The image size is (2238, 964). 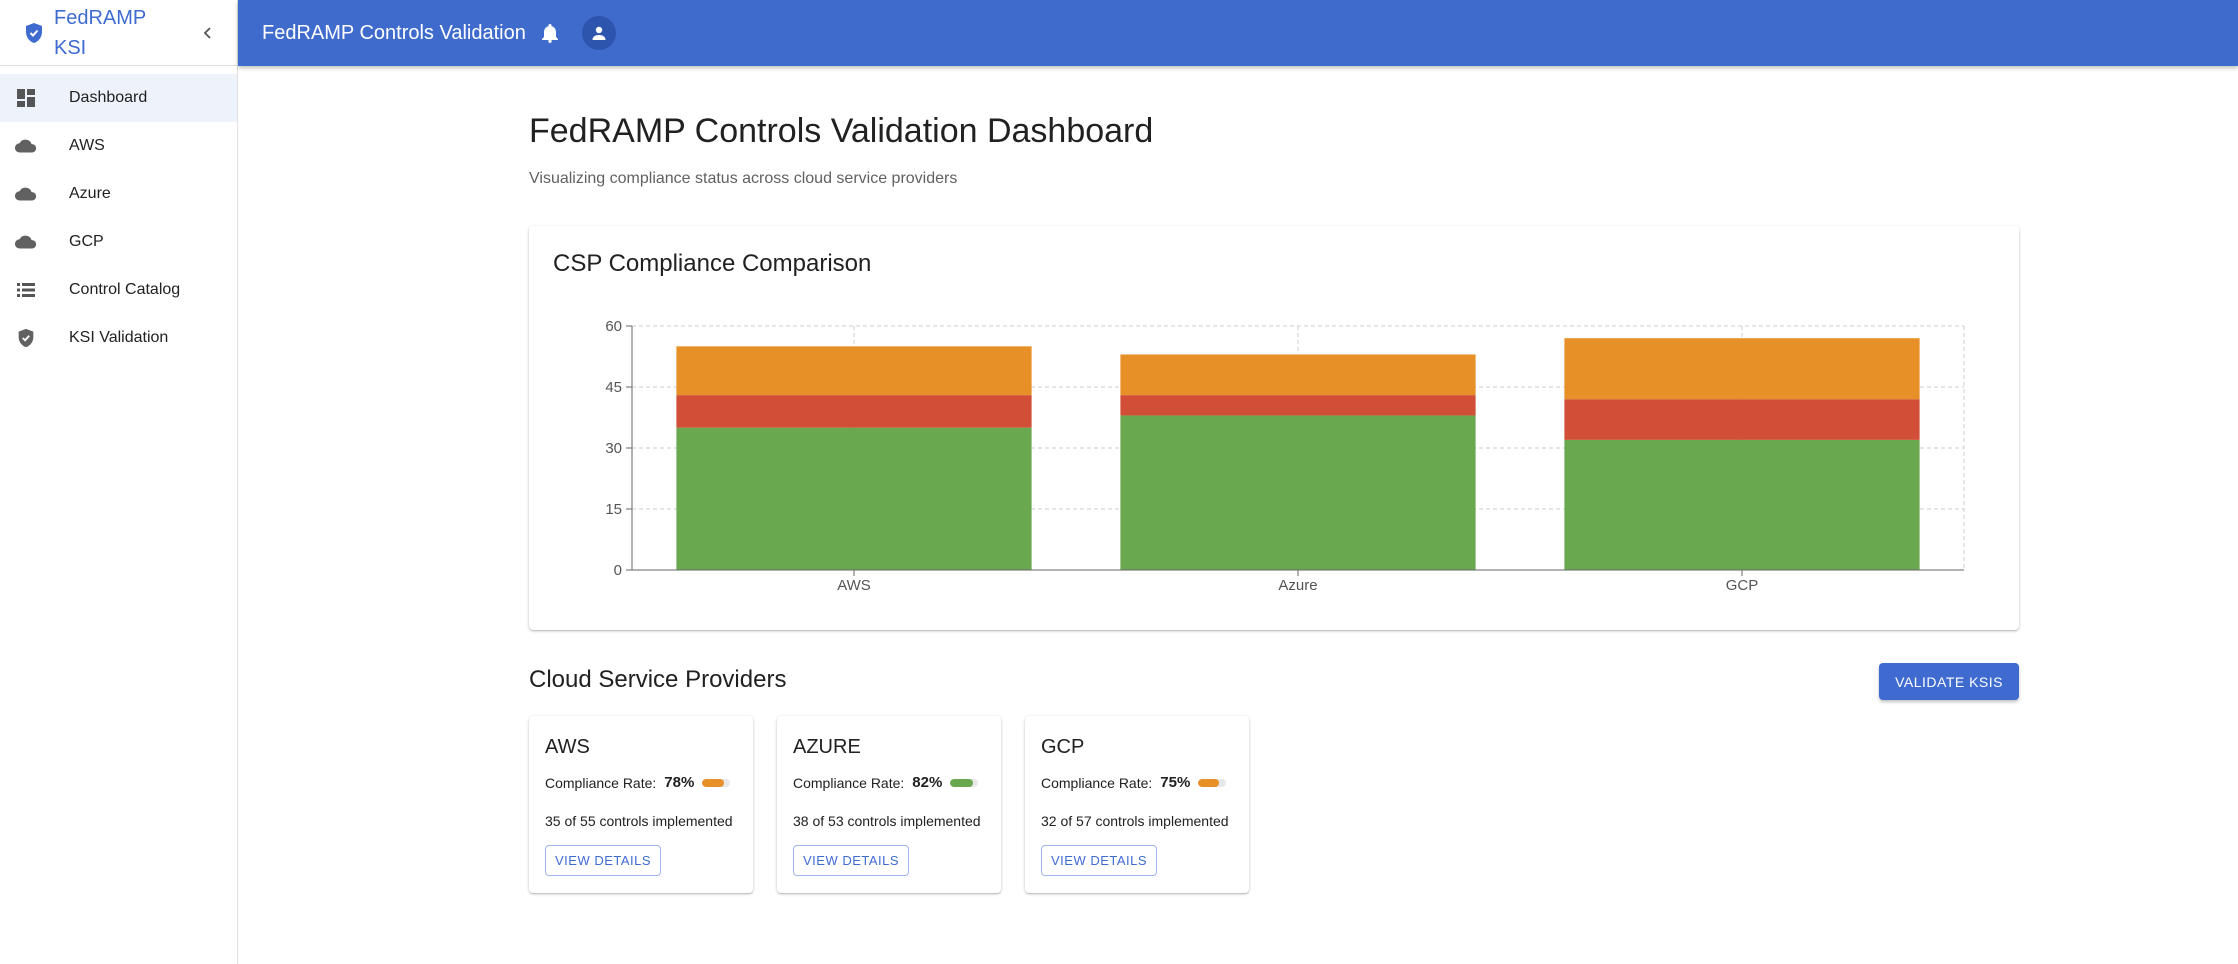 What do you see at coordinates (1949, 681) in the screenshot?
I see `validate-ksis-button: VALIDATE KSIS` at bounding box center [1949, 681].